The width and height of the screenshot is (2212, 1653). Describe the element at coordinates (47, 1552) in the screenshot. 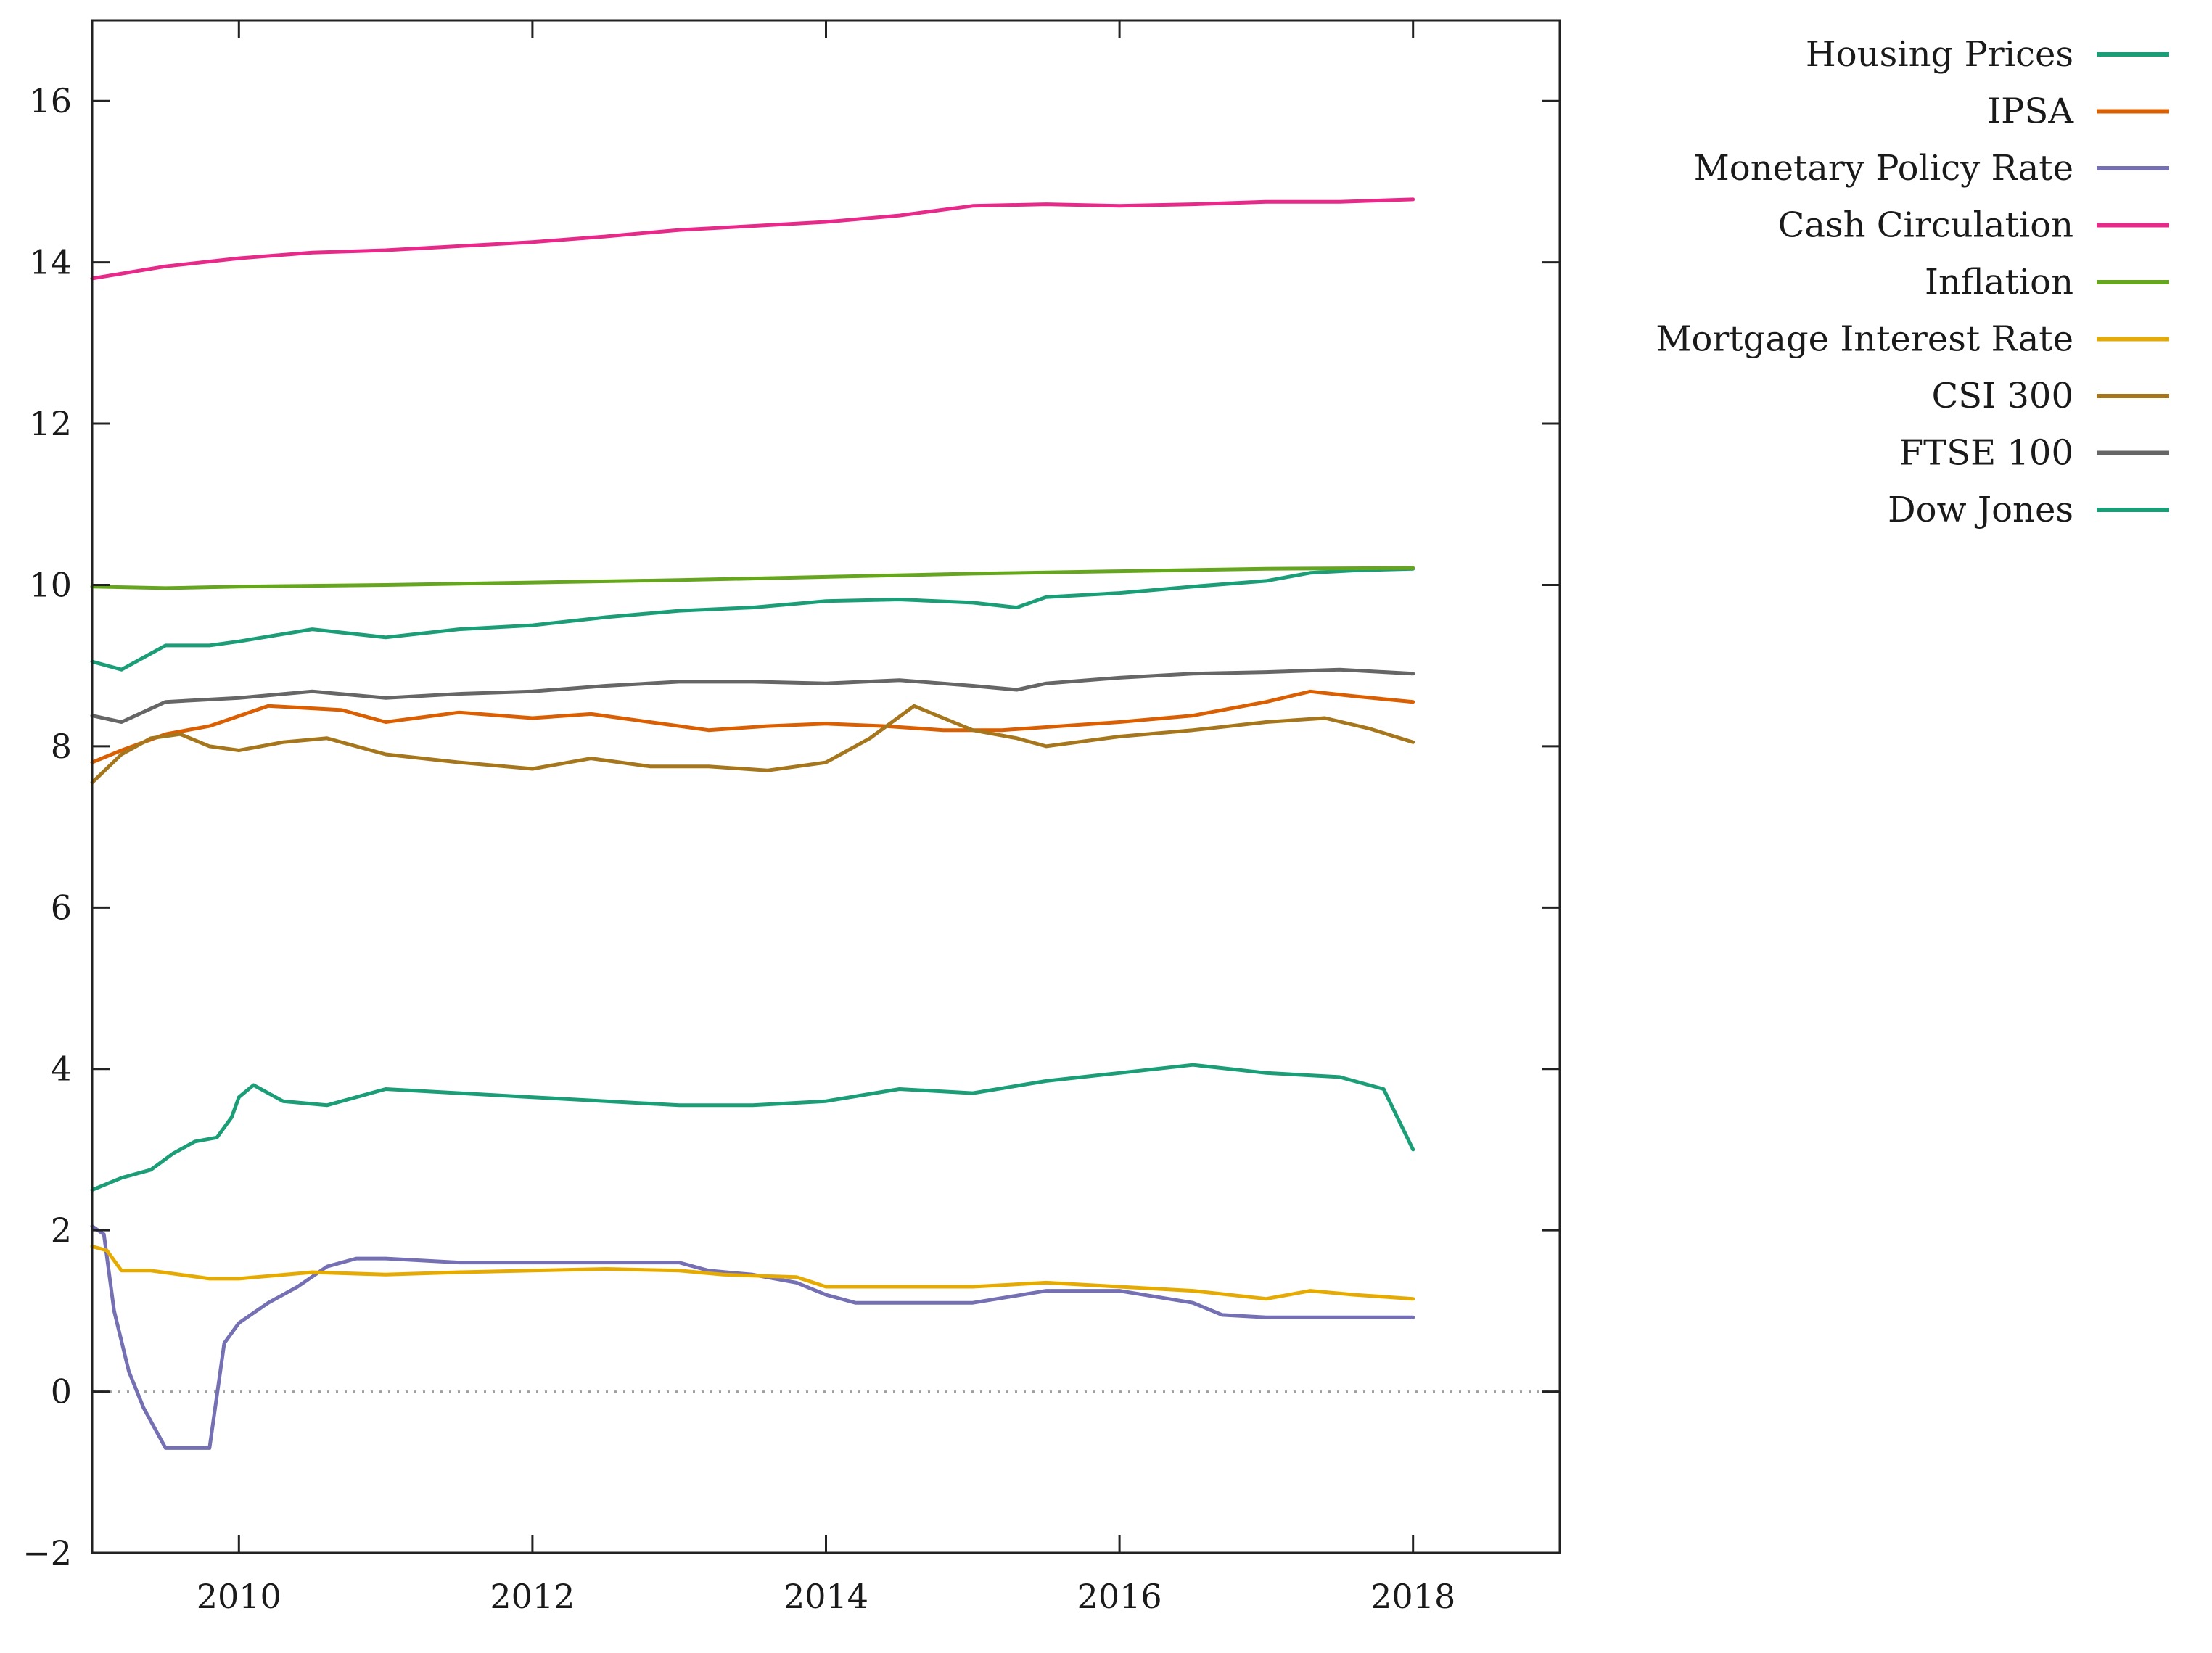

I see `y-tick-label: −2` at that location.